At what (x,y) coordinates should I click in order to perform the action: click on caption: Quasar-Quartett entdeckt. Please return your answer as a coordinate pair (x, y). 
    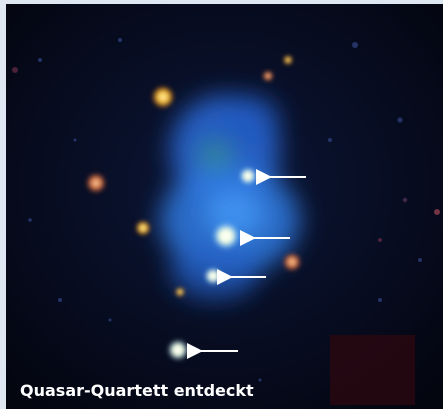
    Looking at the image, I should click on (137, 390).